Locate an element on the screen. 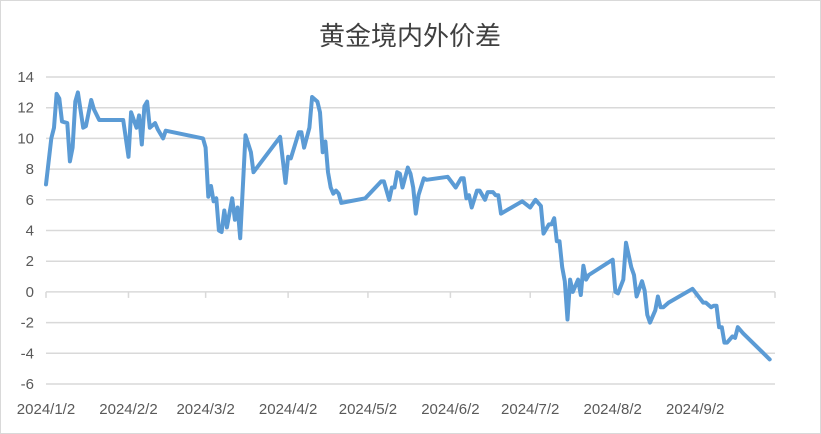 This screenshot has width=821, height=434. chart-title: 黄金境内外价差 is located at coordinates (410, 37).